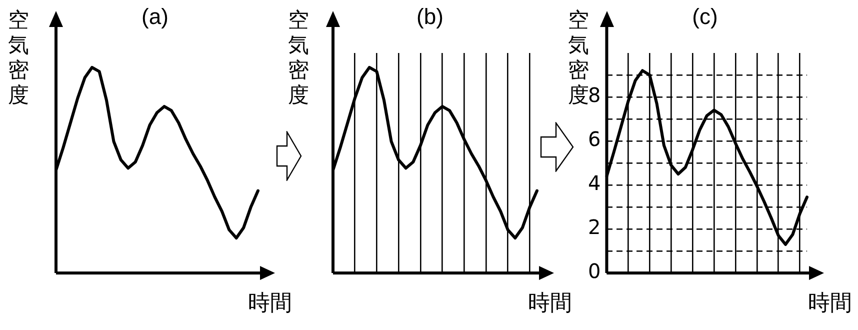 Image resolution: width=858 pixels, height=330 pixels. I want to click on y-tick-label: 2, so click(594, 227).